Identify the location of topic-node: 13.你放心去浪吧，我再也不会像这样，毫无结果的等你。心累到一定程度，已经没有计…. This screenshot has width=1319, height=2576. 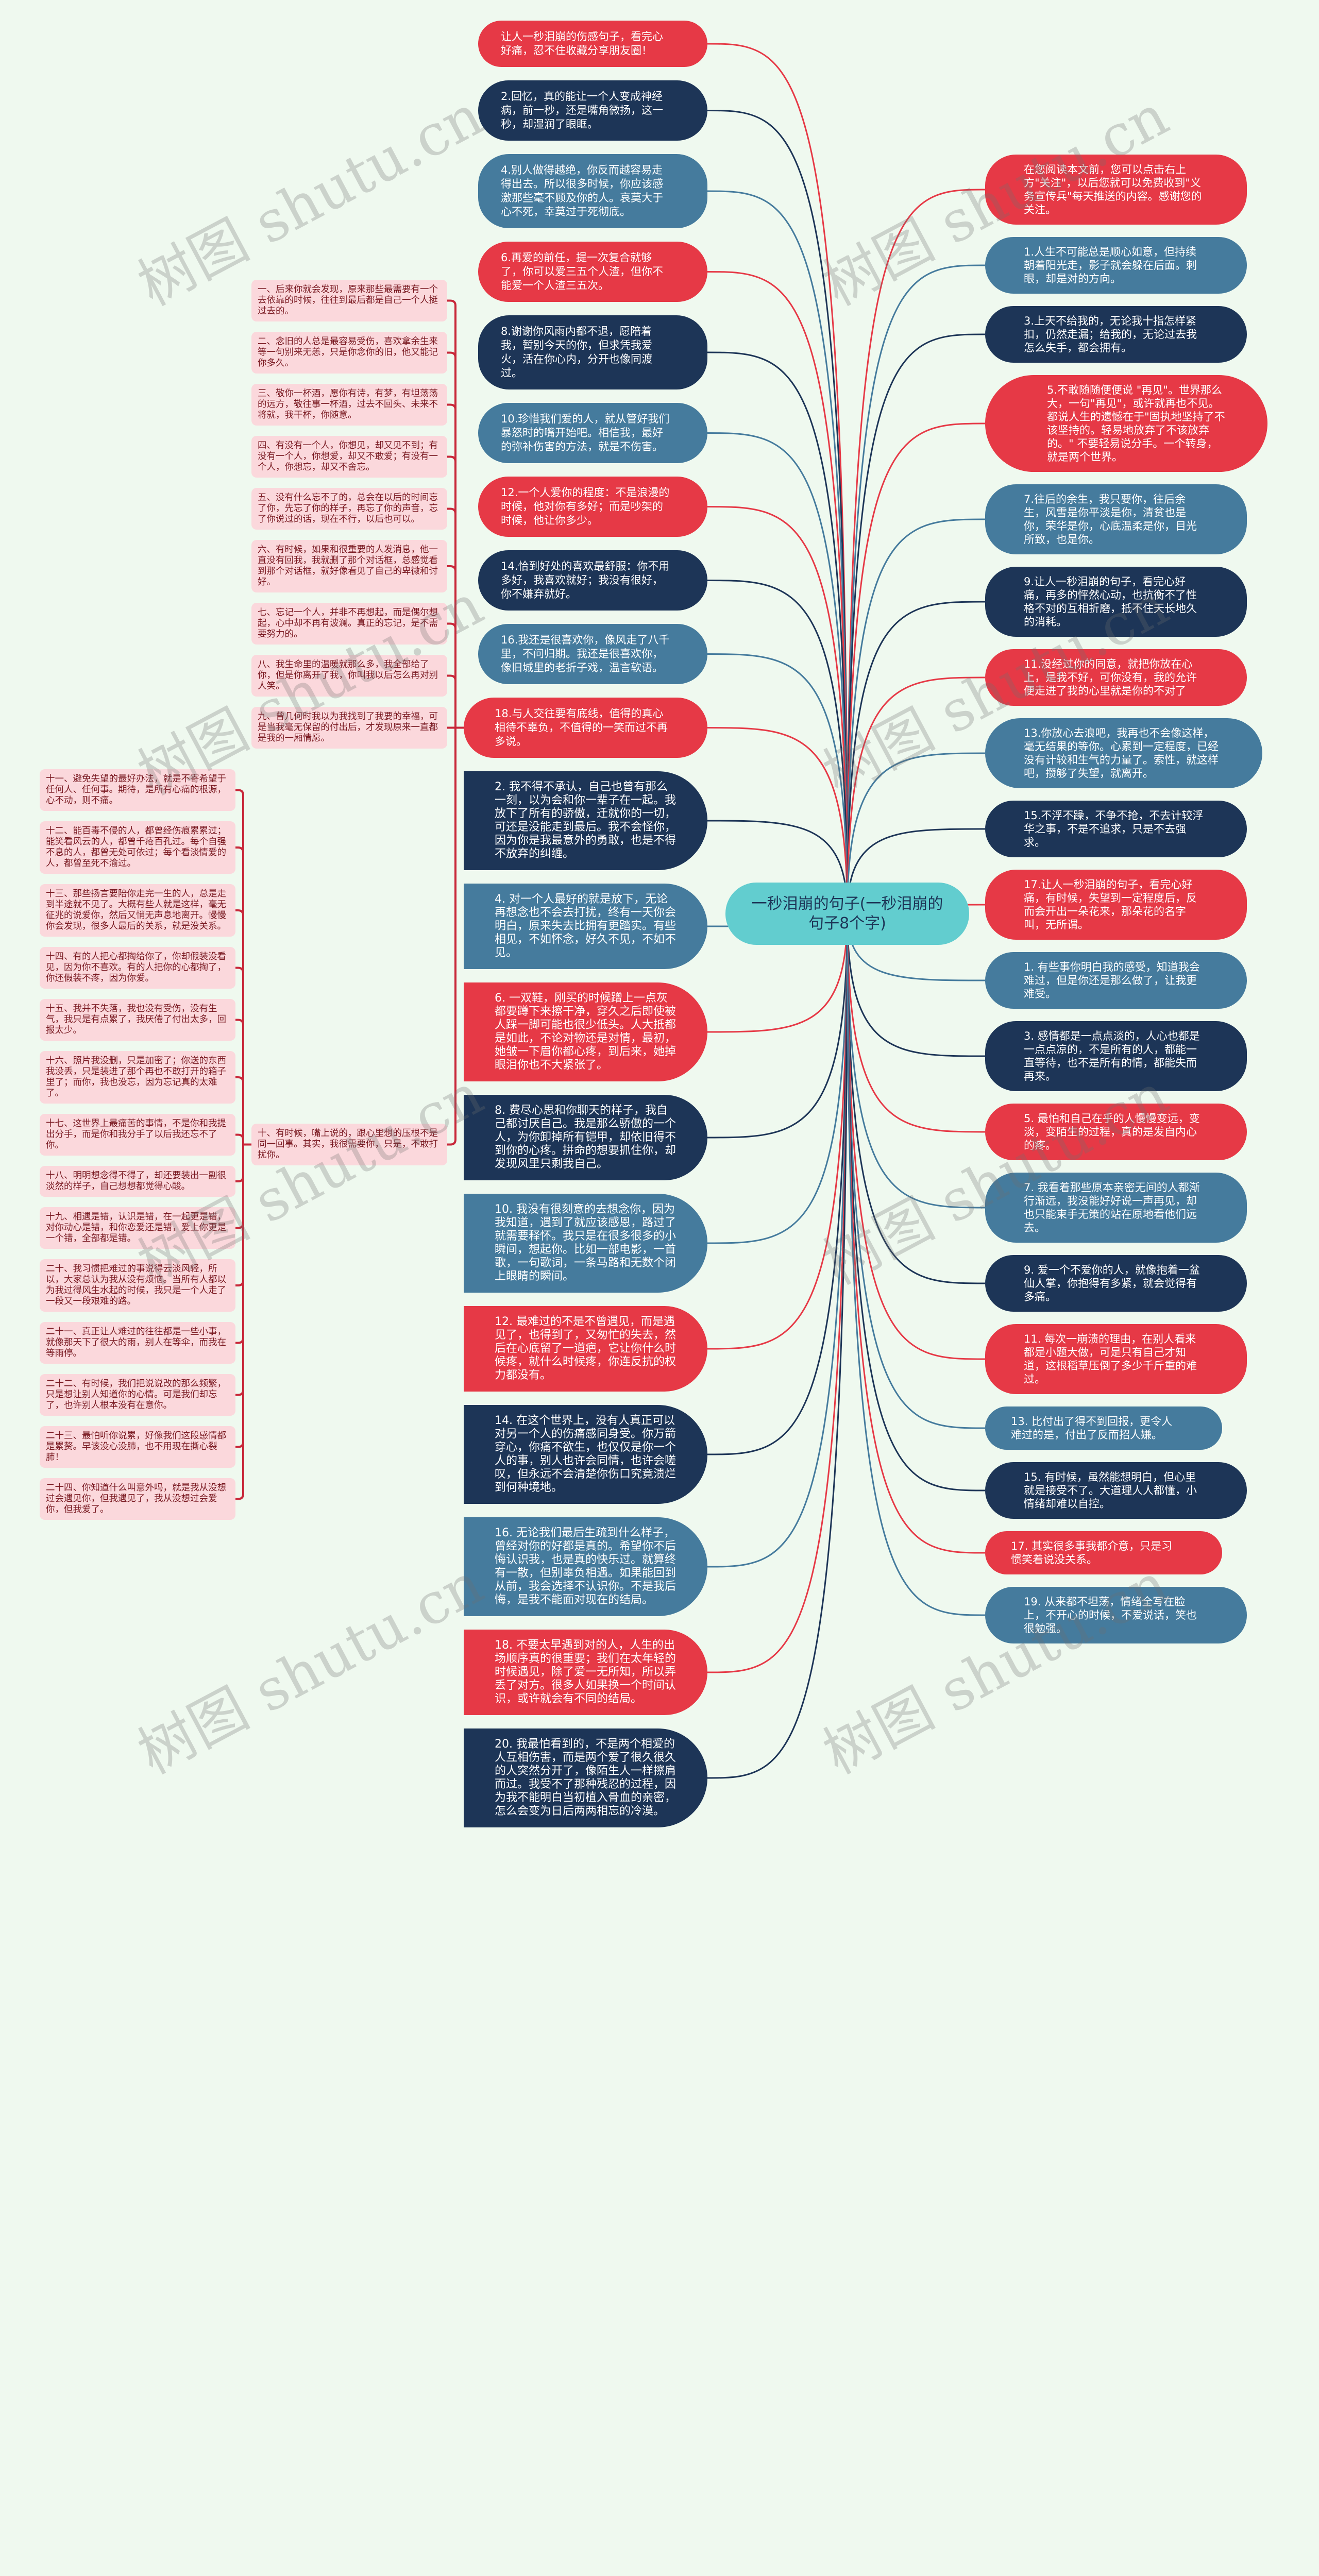
(1124, 753).